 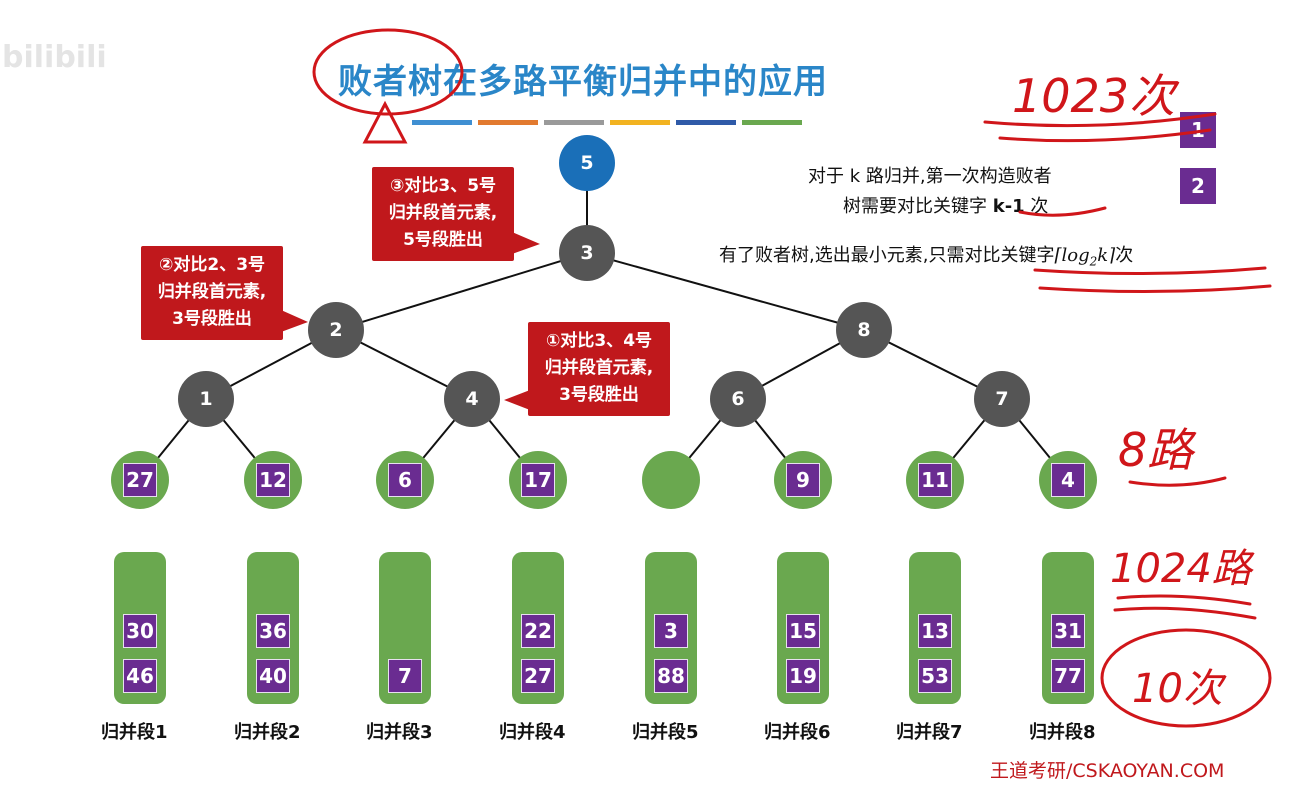 I want to click on segment-label: 归并段5, so click(x=665, y=732).